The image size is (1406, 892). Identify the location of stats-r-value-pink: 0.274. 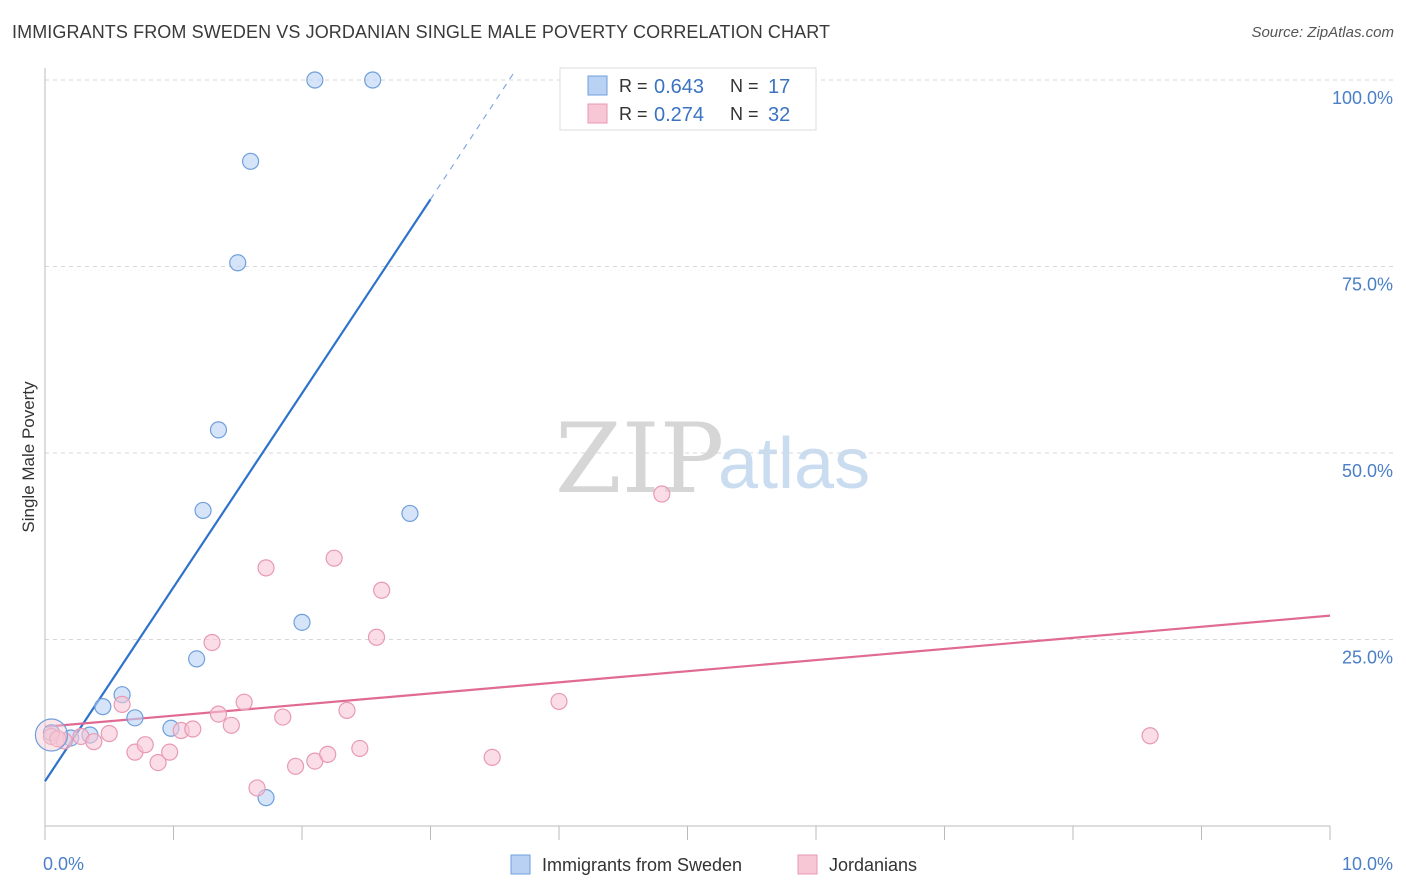
(679, 115).